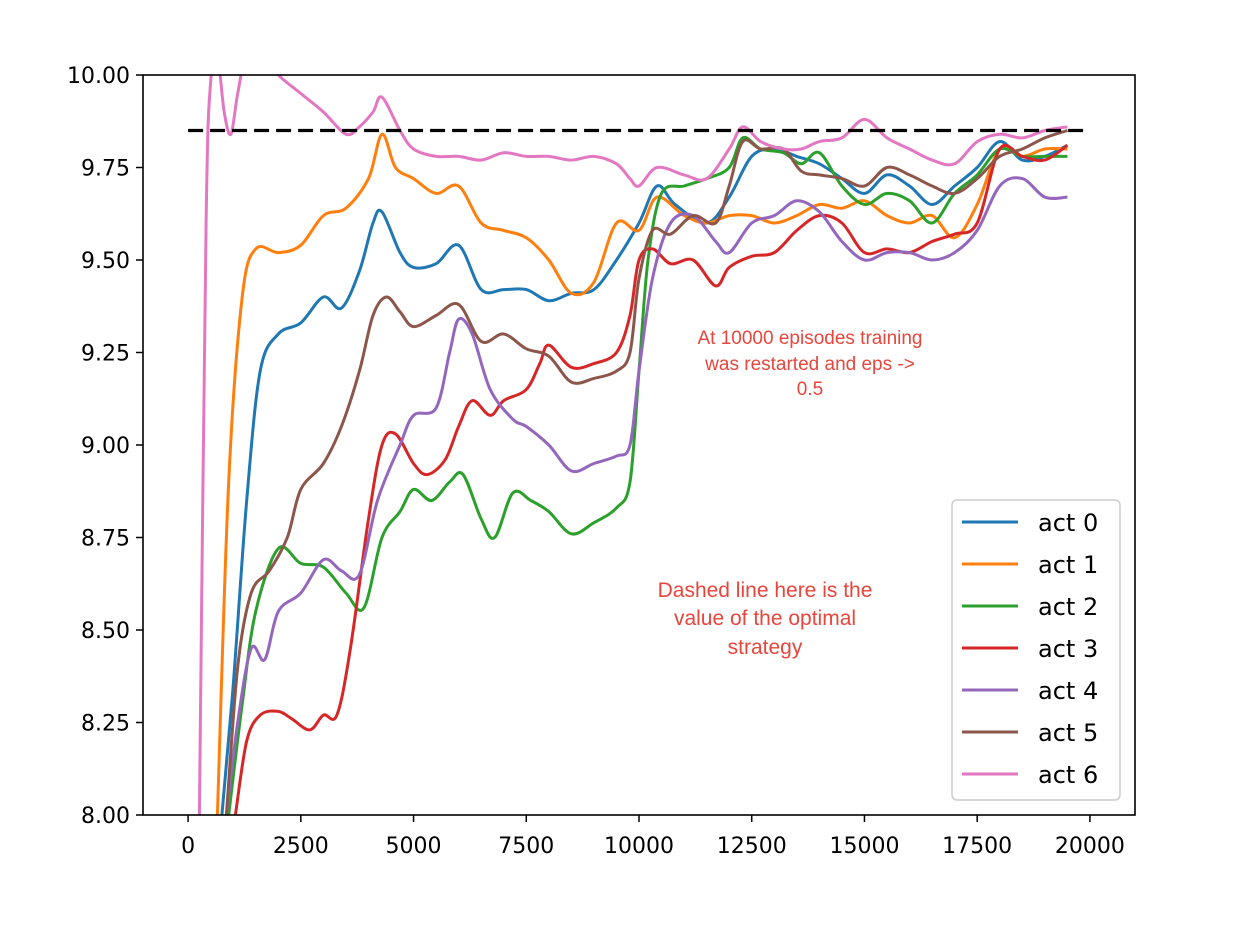 The width and height of the screenshot is (1252, 926). Describe the element at coordinates (810, 390) in the screenshot. I see `annotation-restart-line-3: 0.5` at that location.